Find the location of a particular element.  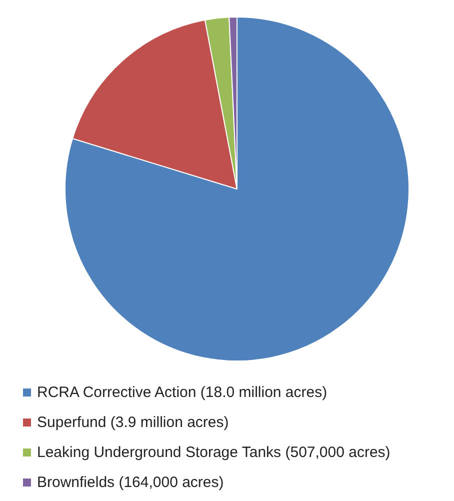

legend-label: Leaking Underground Storage Tanks (507,000 acres) is located at coordinates (213, 452).